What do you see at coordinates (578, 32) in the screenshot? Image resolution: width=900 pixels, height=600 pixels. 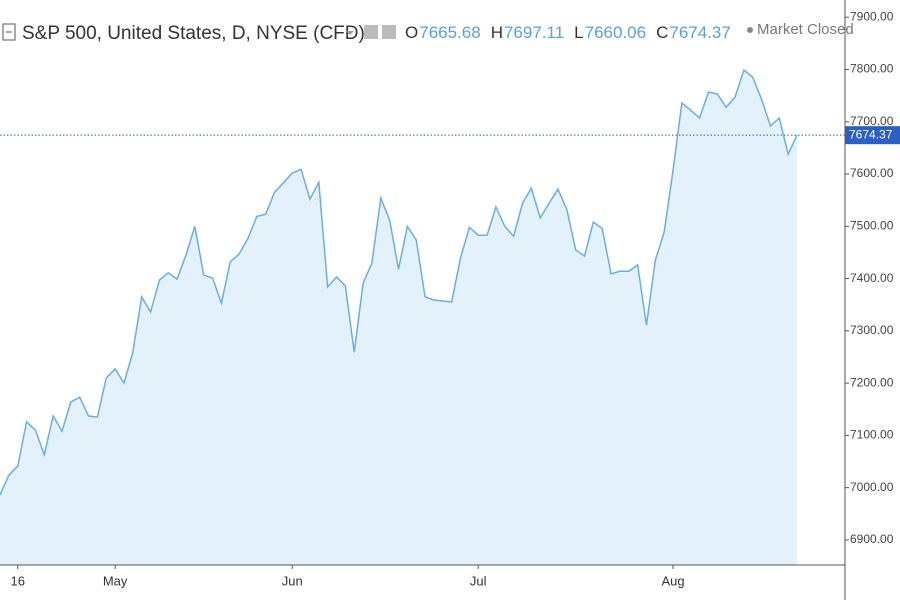 I see `ohlc-label: L` at bounding box center [578, 32].